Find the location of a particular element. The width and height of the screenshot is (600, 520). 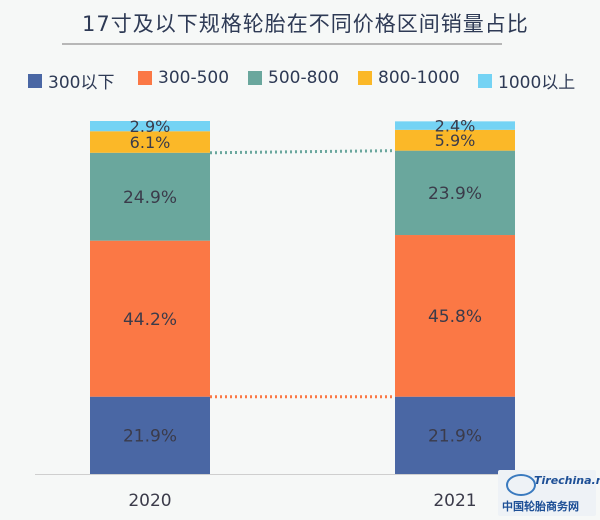

legend-label: 1000以上 is located at coordinates (537, 83).